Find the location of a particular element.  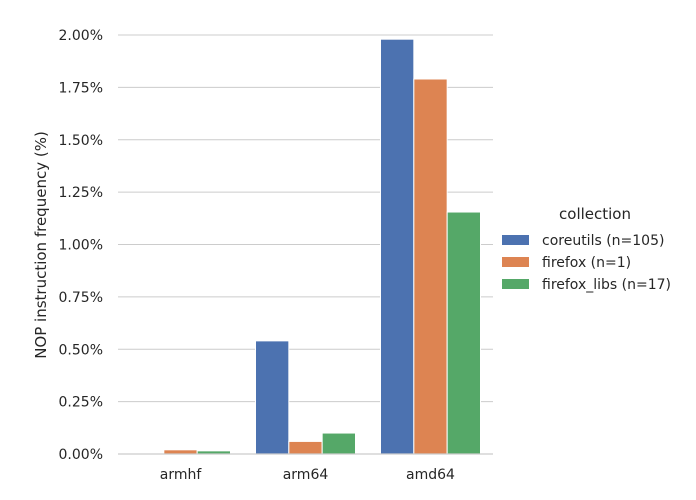

legend-label: firefox (n=1) is located at coordinates (586, 263).